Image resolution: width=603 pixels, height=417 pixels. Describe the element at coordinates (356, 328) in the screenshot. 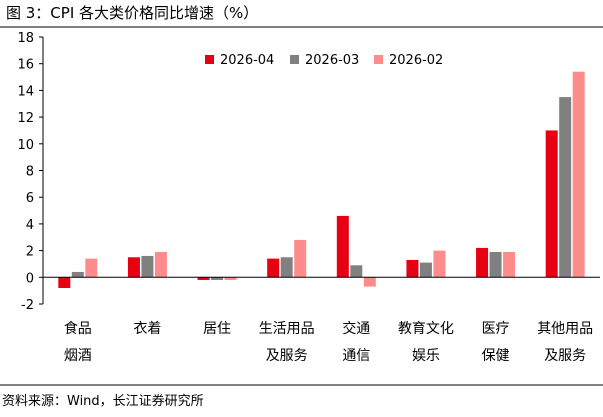

I see `x-category-label: 交通` at that location.